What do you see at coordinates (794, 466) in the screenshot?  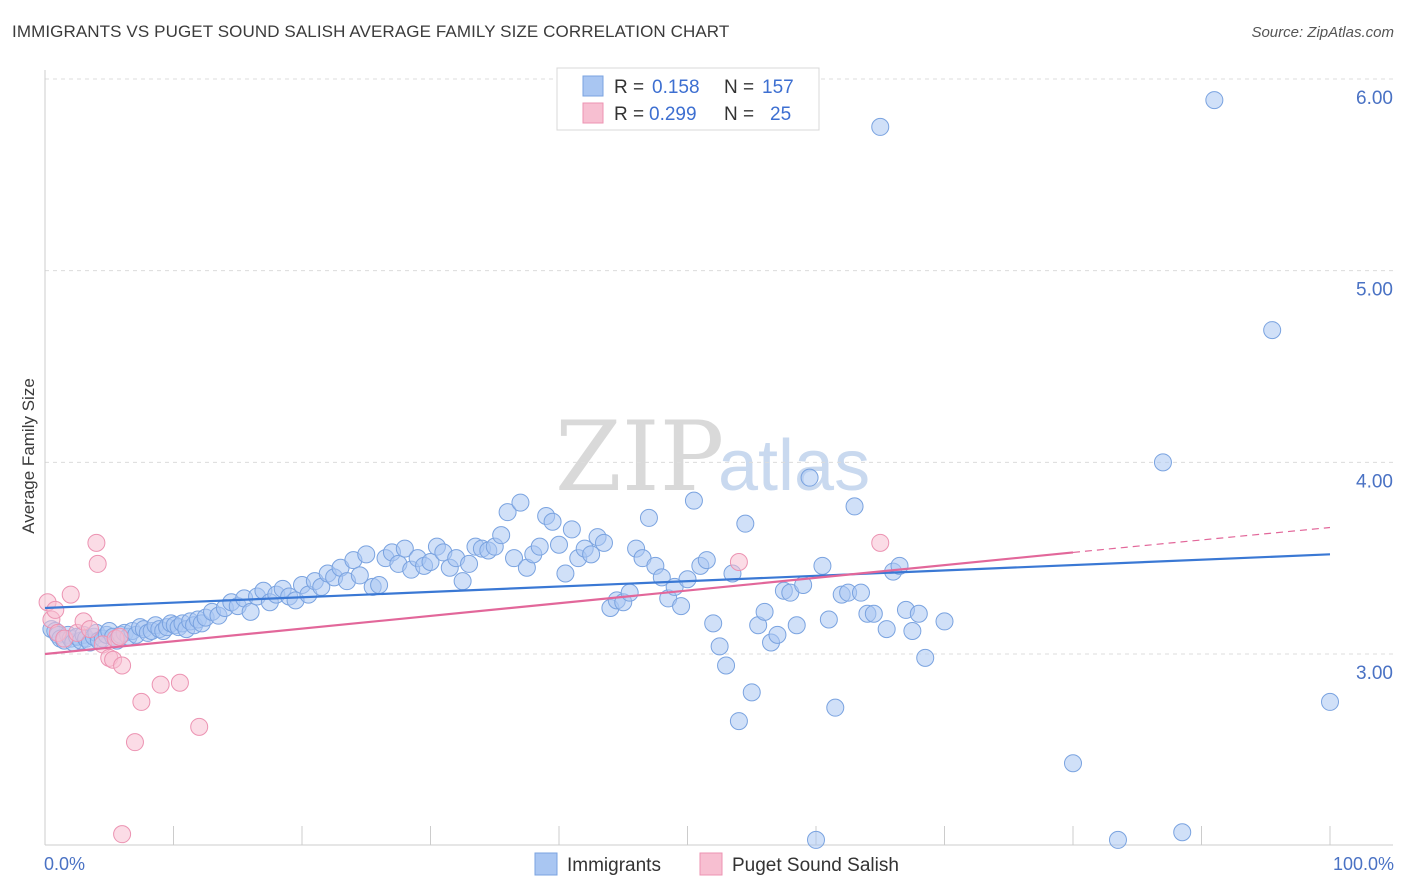 I see `watermark-atlas: atlas` at bounding box center [794, 466].